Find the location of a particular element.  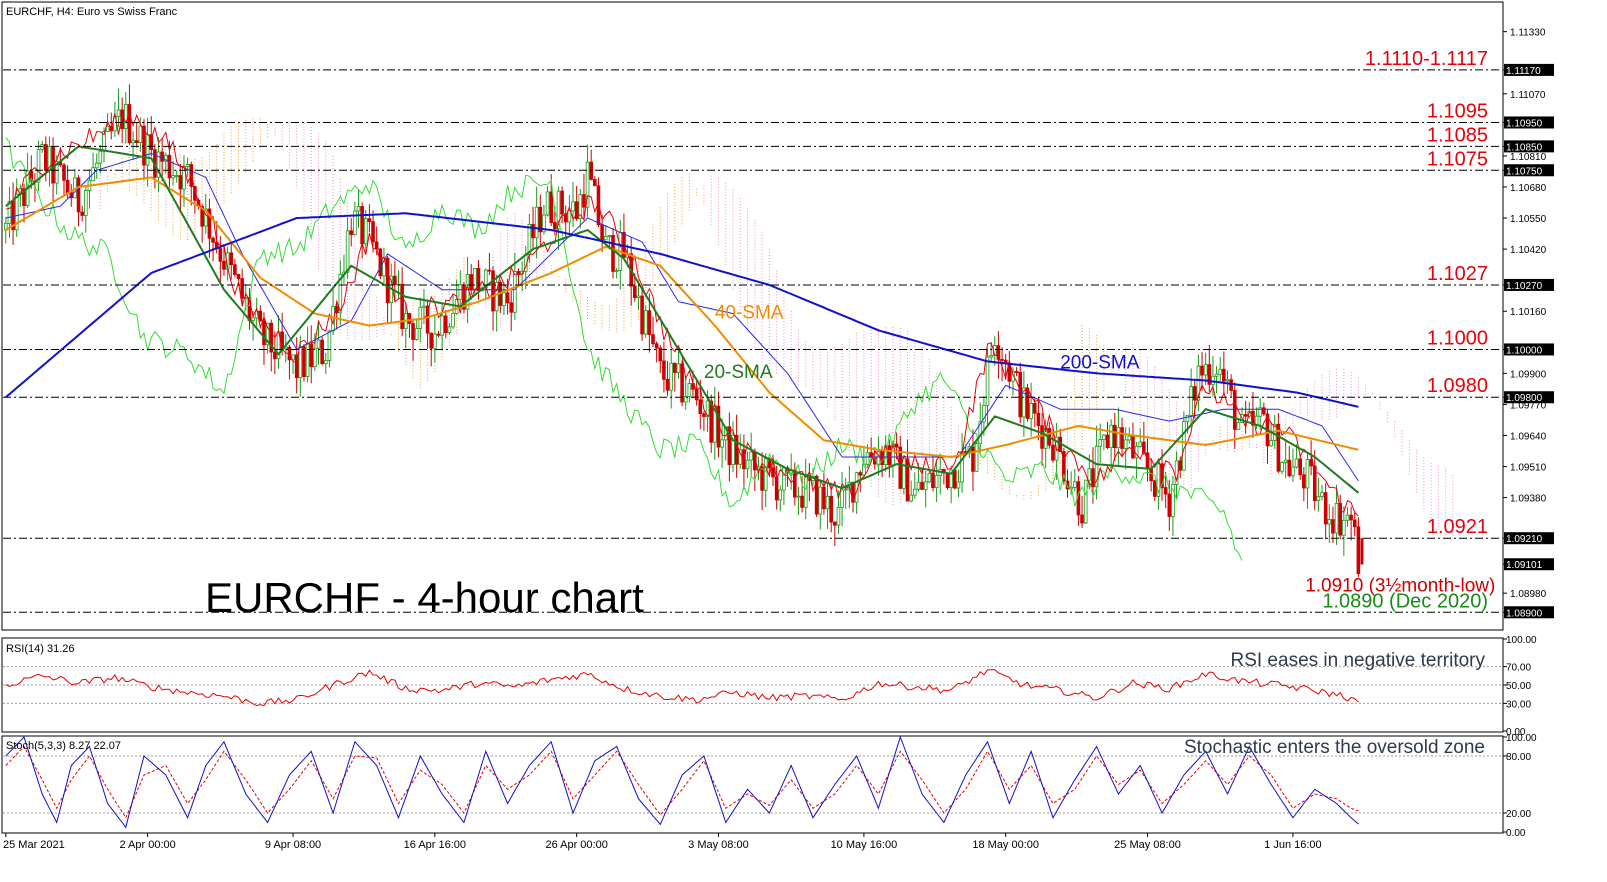

chart-title: EURCHF - 4-hour chart is located at coordinates (424, 597).